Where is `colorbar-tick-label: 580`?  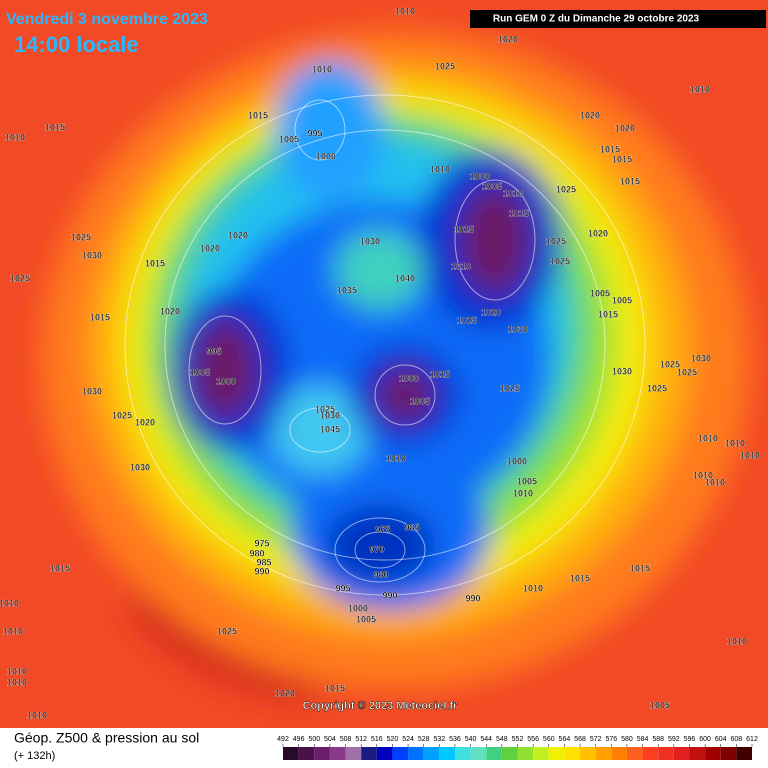 colorbar-tick-label: 580 is located at coordinates (627, 739).